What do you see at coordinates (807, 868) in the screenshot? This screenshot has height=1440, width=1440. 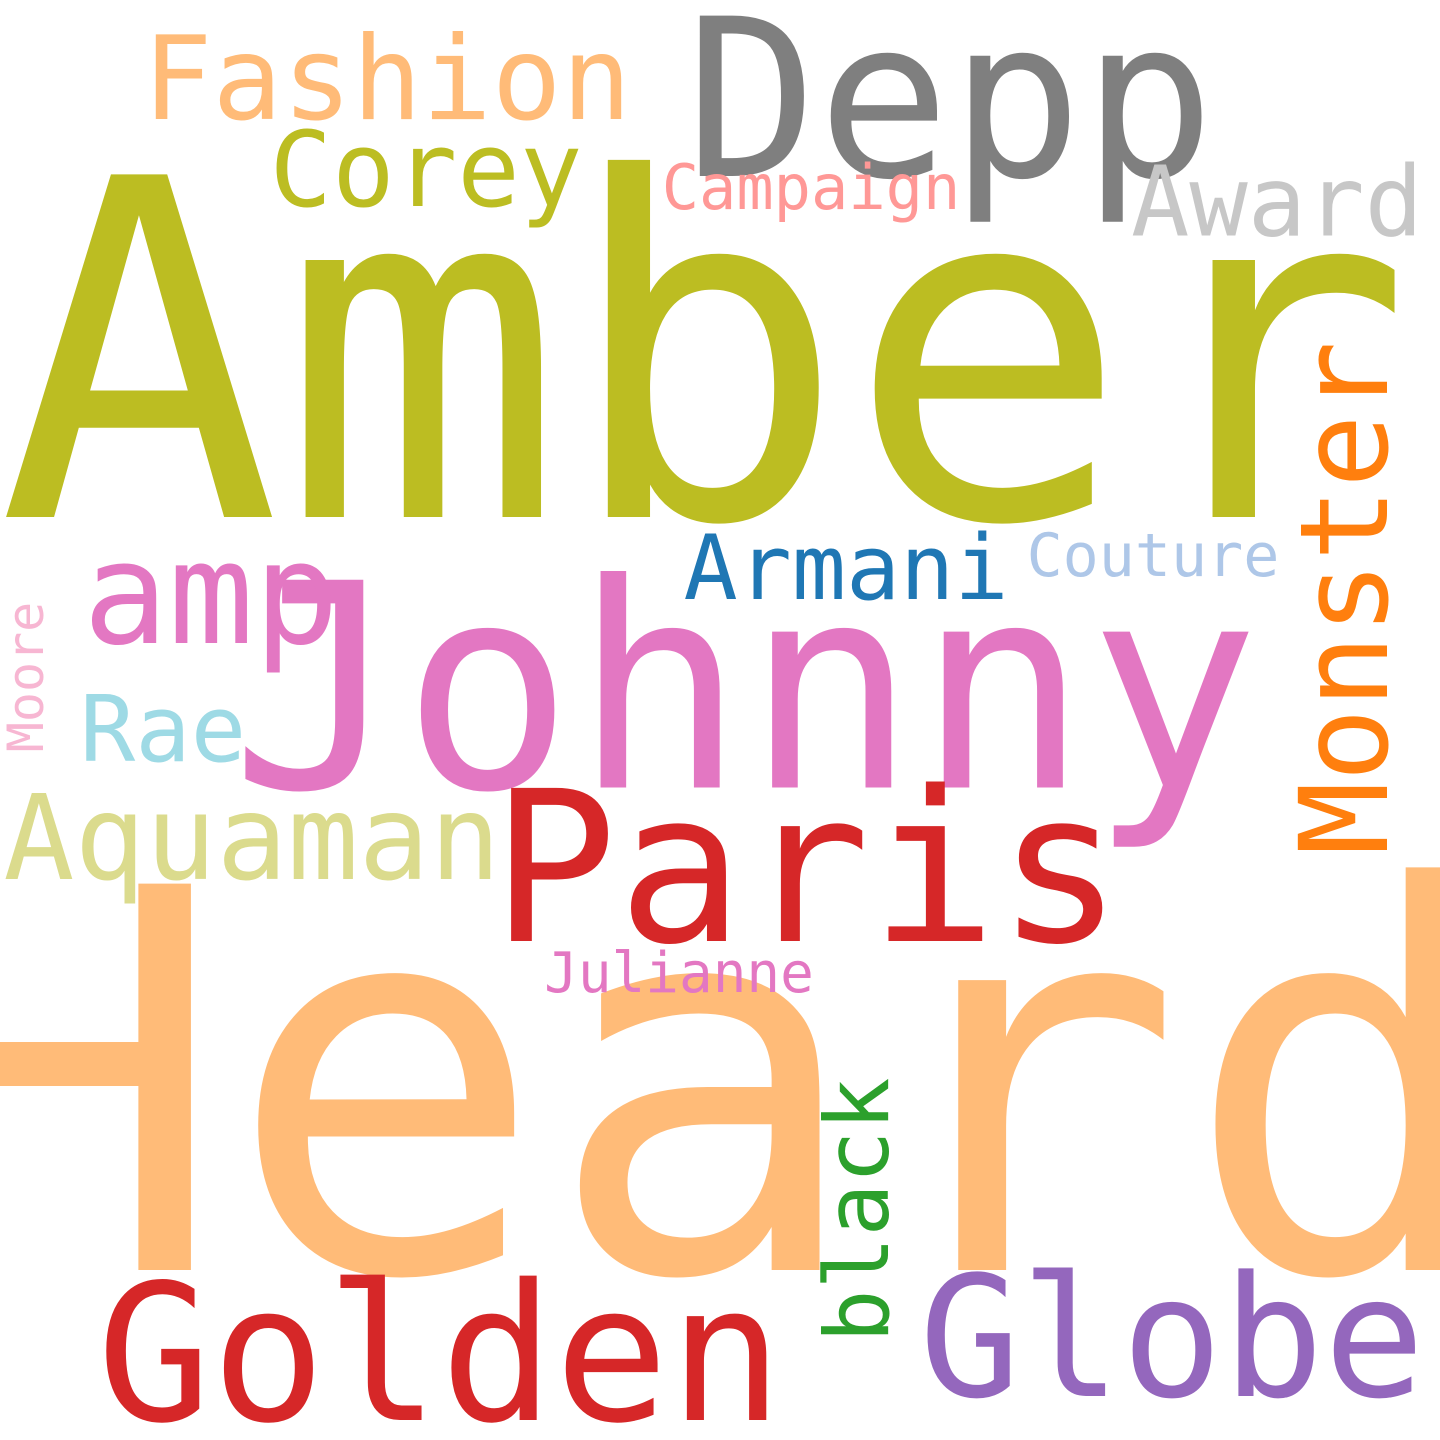 I see `word-paris: Paris` at bounding box center [807, 868].